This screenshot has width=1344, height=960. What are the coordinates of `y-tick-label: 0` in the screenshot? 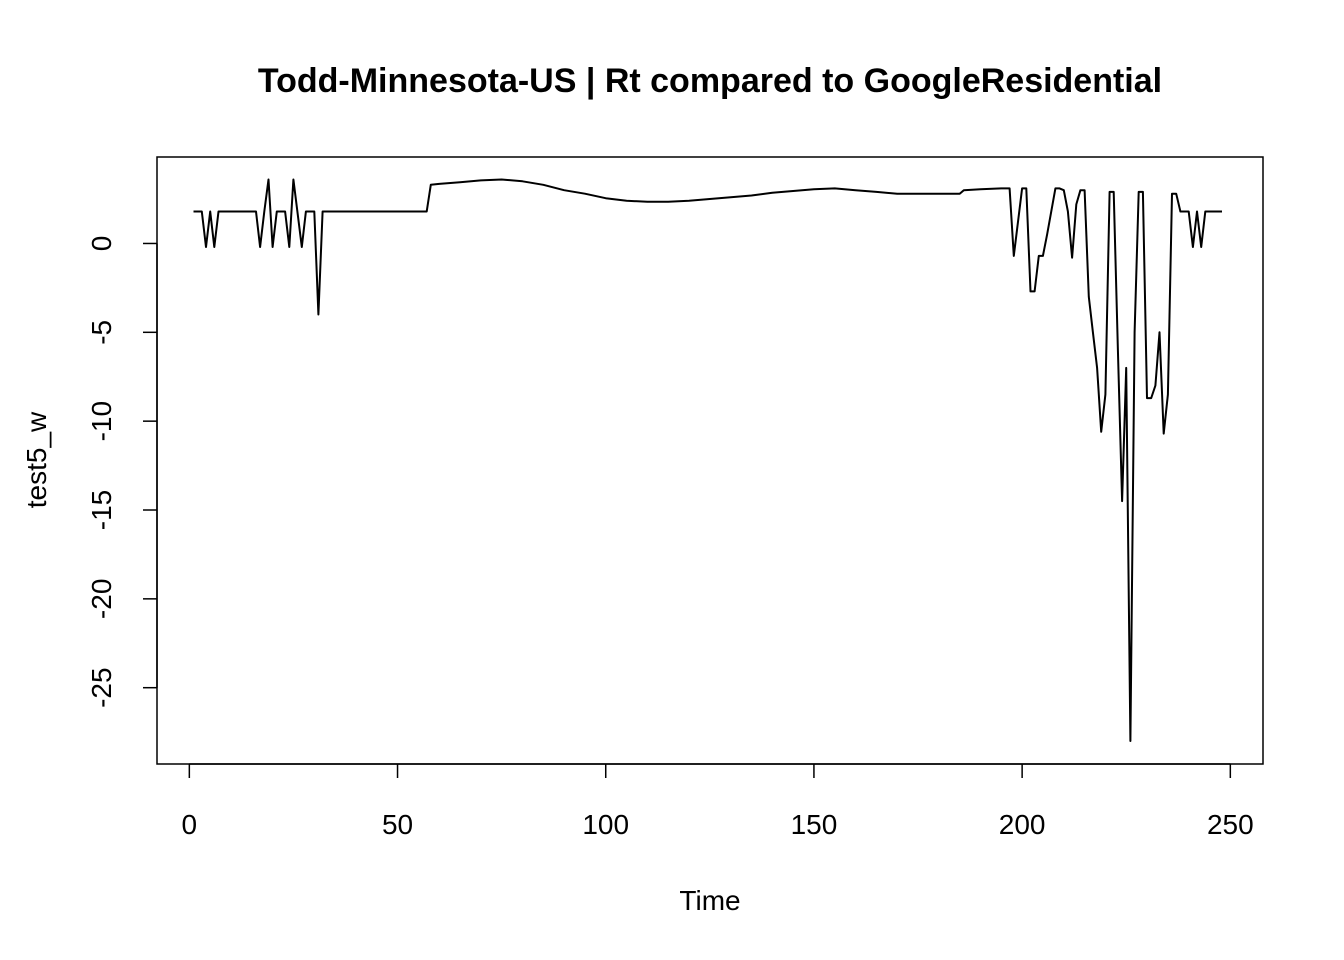 It's located at (101, 244).